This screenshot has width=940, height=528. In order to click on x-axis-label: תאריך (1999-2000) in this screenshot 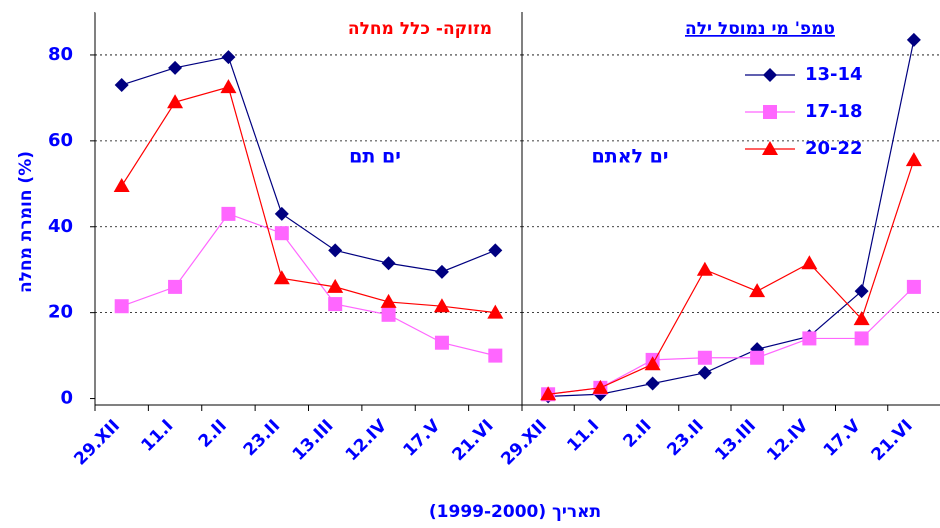, I will do `click(515, 512)`.